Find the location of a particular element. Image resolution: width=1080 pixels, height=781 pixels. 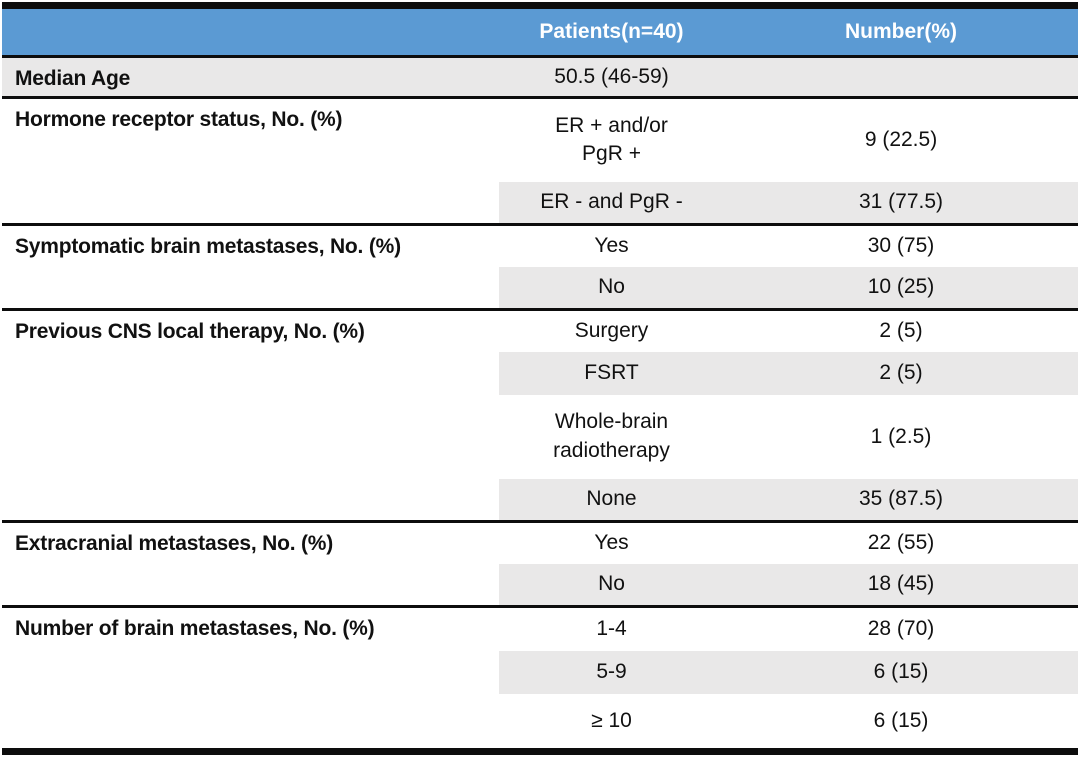

cell-brainmets-10plus-number: 6 (15) is located at coordinates (901, 720).